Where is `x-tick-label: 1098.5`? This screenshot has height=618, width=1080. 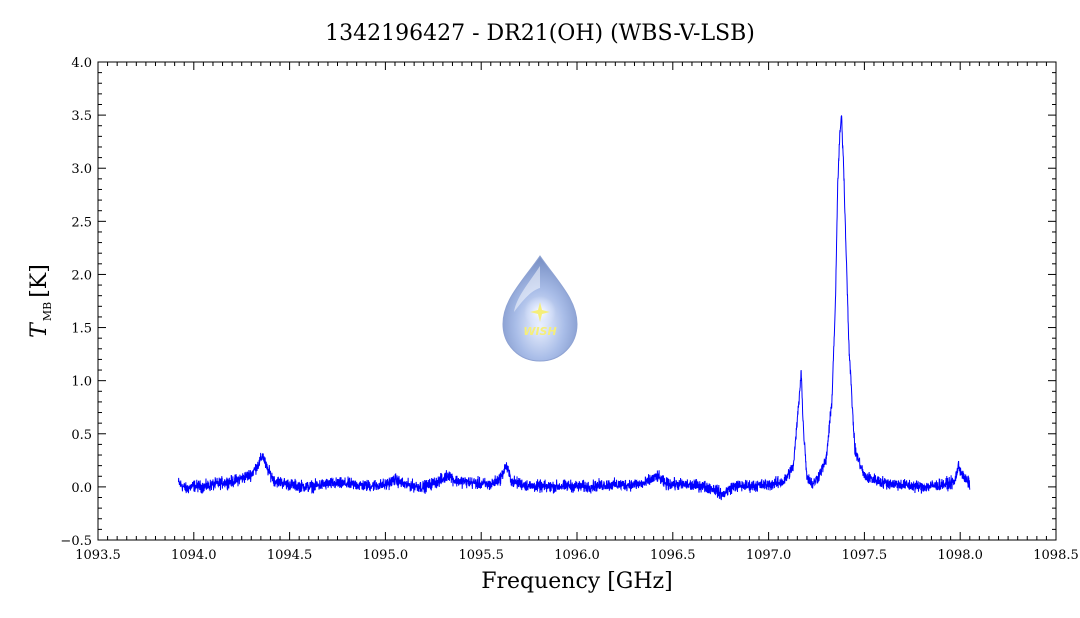
x-tick-label: 1098.5 is located at coordinates (1056, 555).